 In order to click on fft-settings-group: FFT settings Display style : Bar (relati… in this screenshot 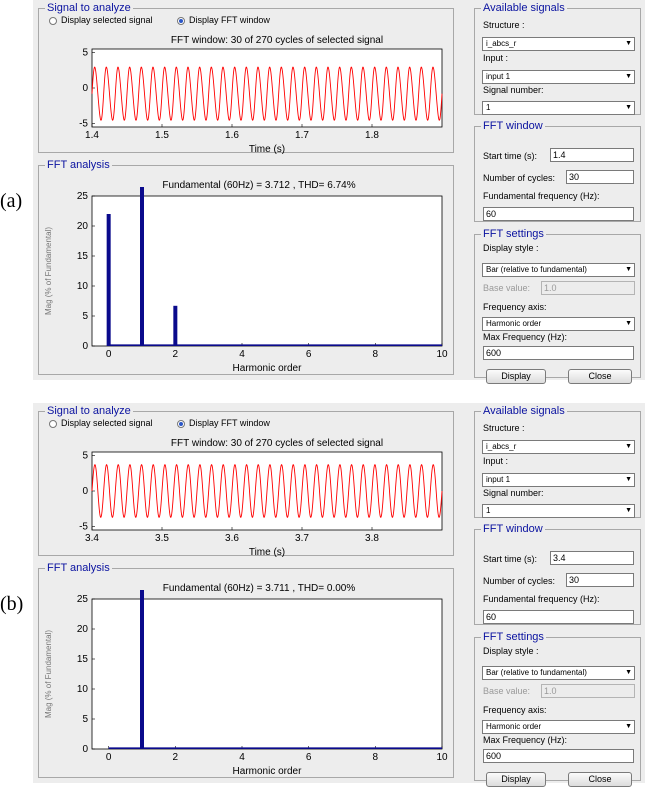, I will do `click(557, 708)`.